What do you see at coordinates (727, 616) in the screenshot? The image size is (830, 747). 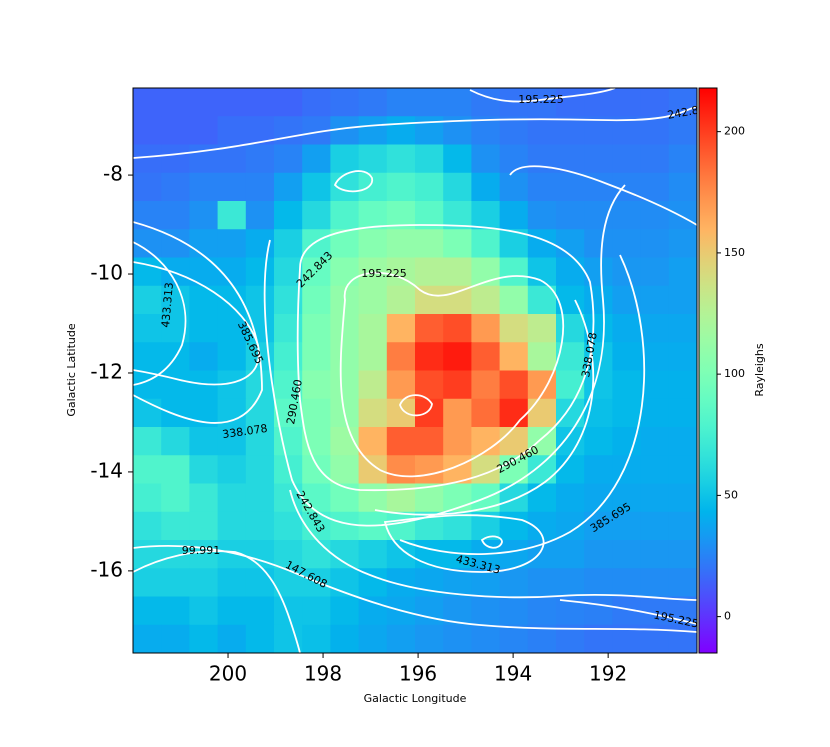 I see `colorbar-tick-label: 0` at bounding box center [727, 616].